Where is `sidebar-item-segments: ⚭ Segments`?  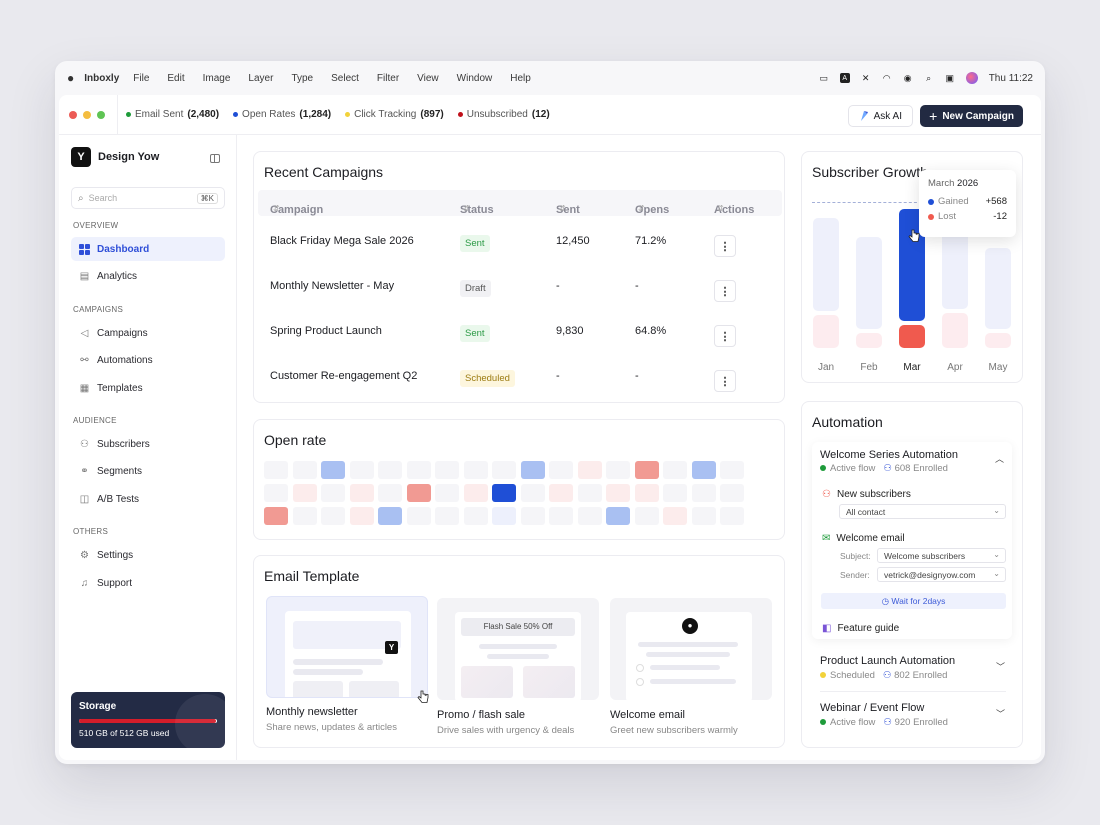 sidebar-item-segments: ⚭ Segments is located at coordinates (148, 471).